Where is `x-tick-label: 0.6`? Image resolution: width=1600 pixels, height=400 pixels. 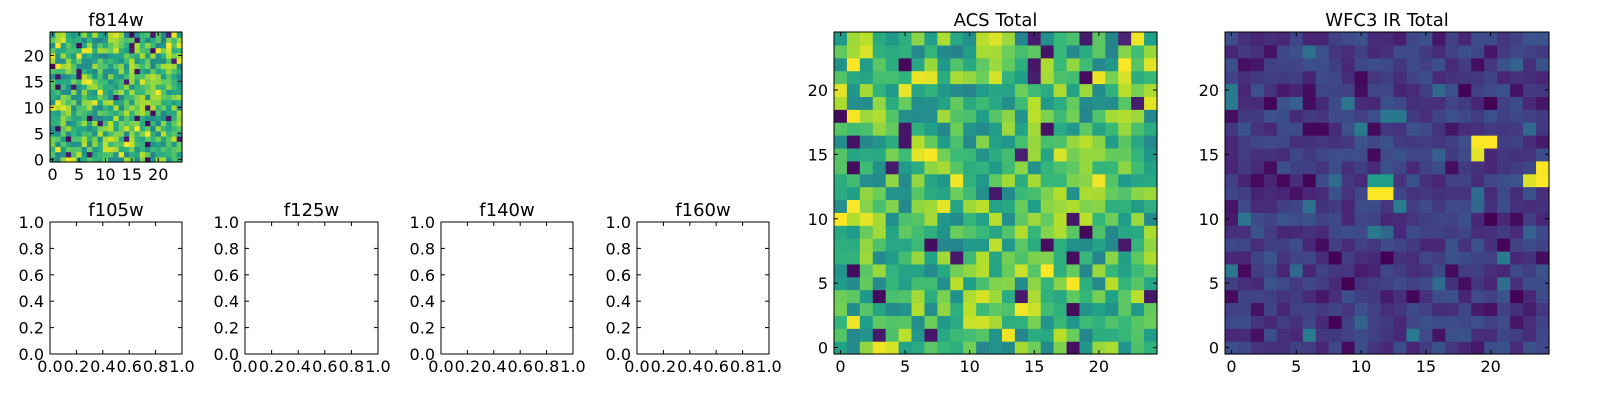
x-tick-label: 0.6 is located at coordinates (324, 366).